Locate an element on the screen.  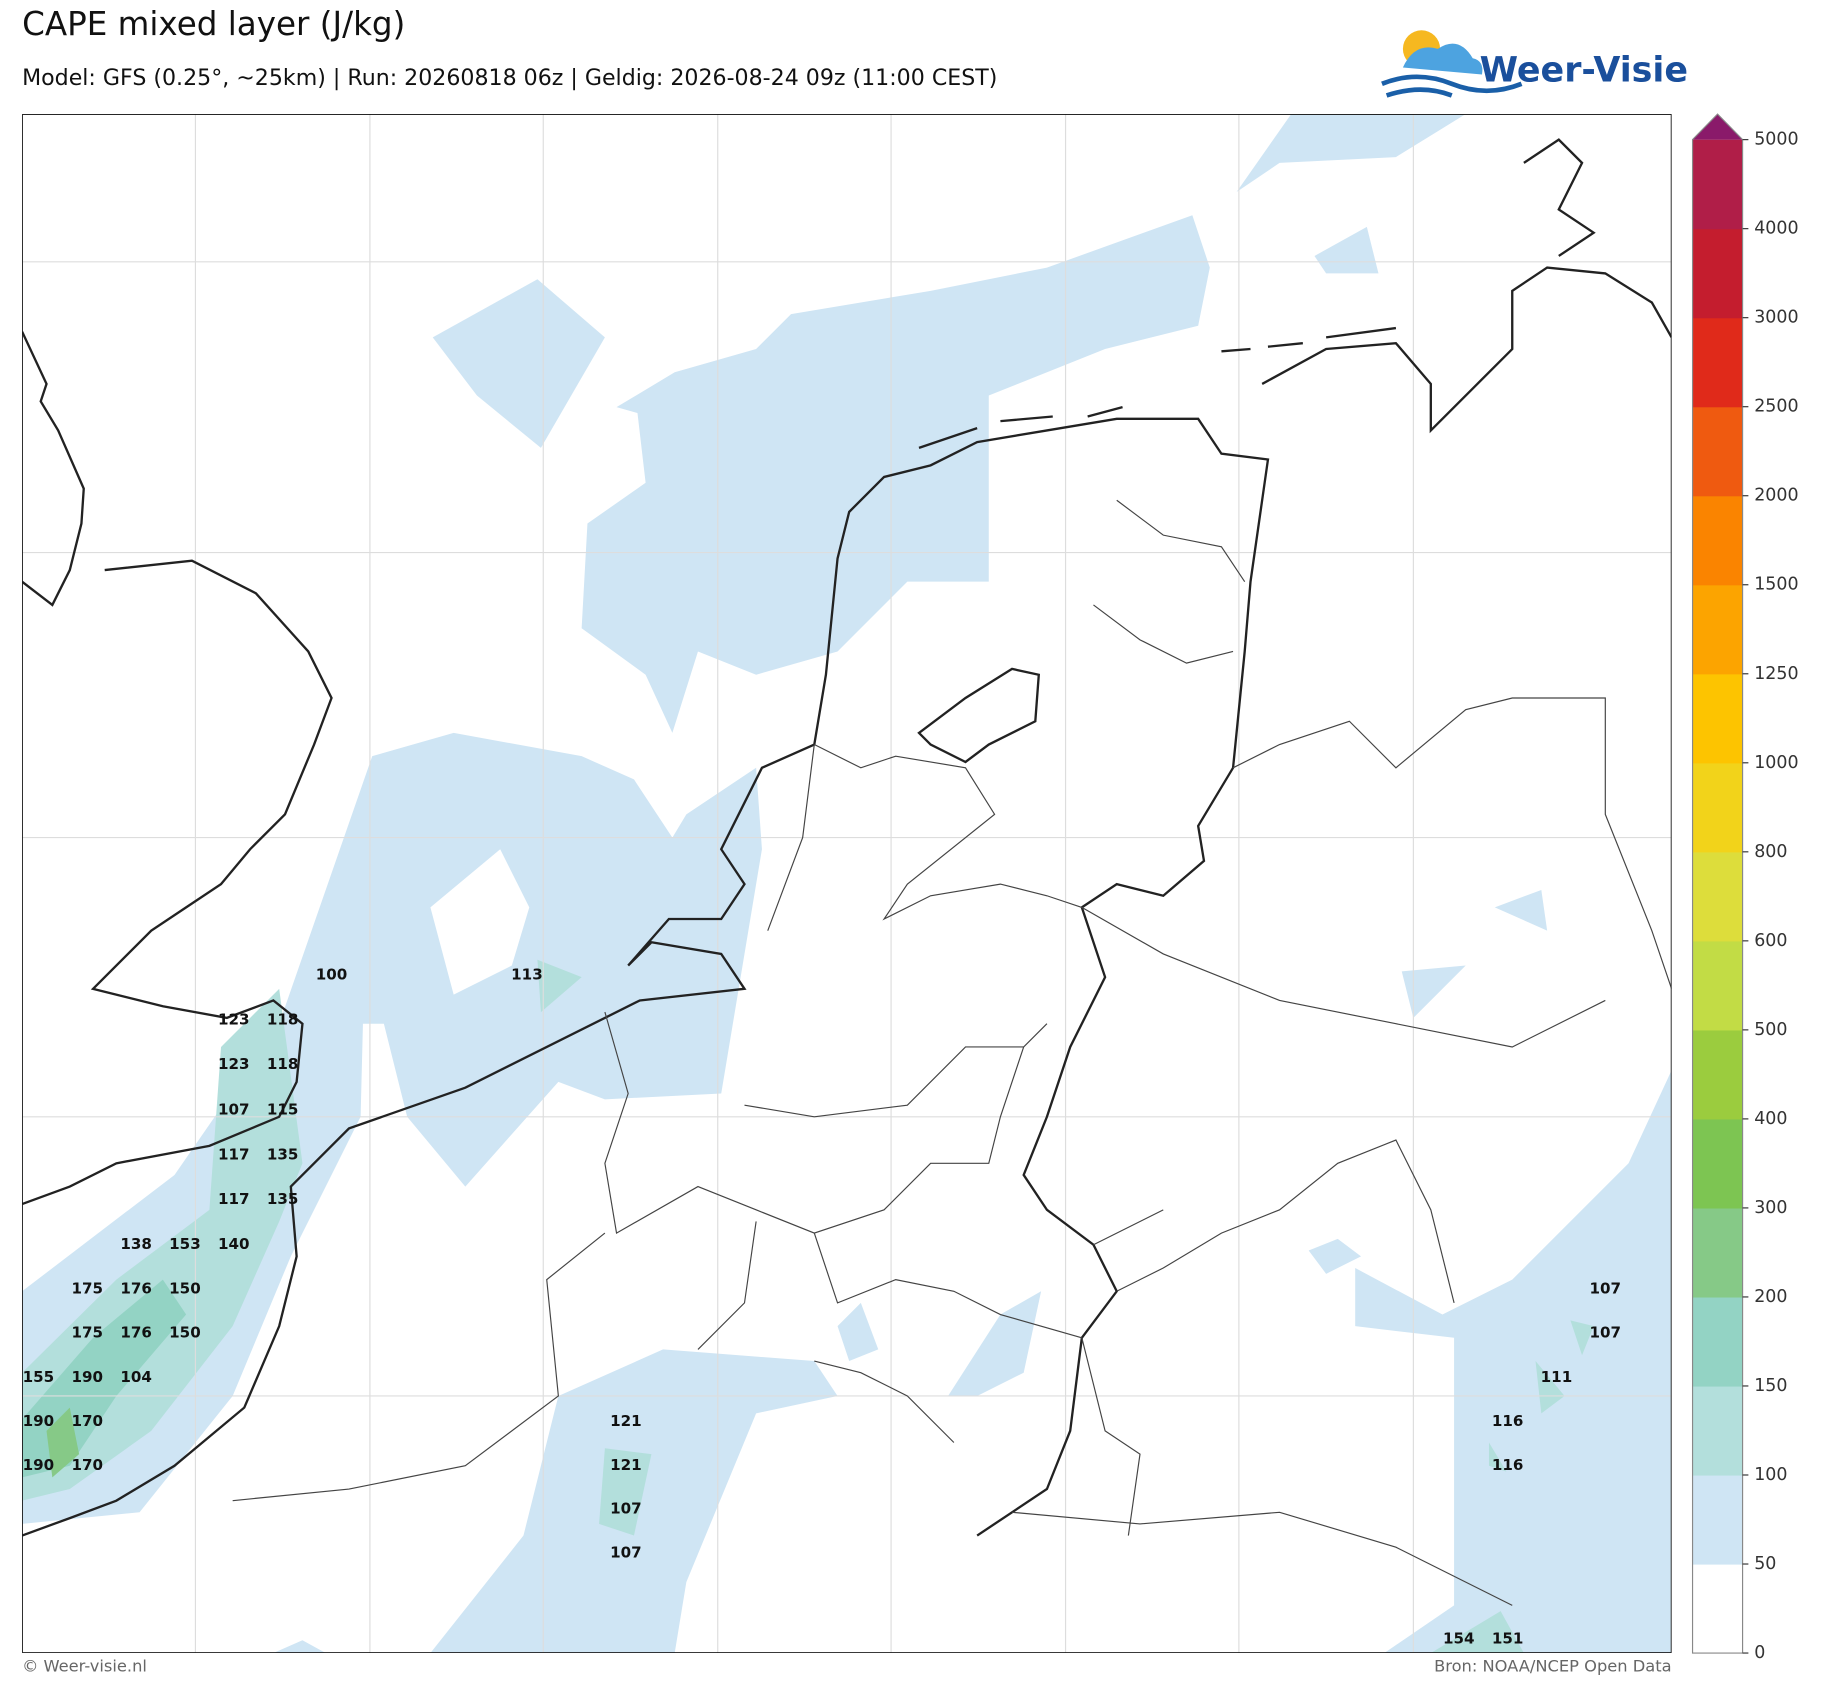
colorbar-tick-label: 3000 is located at coordinates (1776, 318).